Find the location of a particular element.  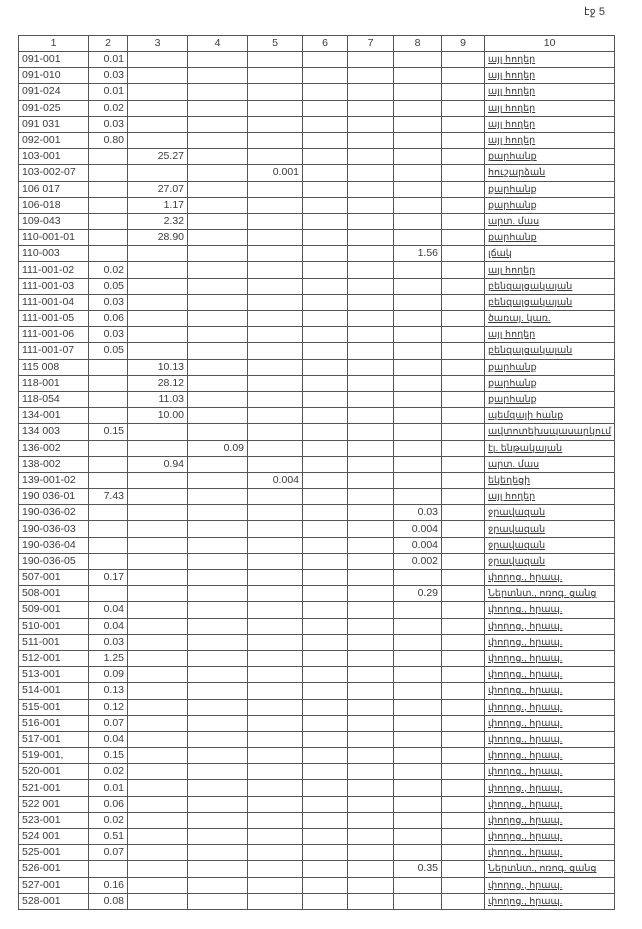

parcel-code-cell: 509-001 is located at coordinates (53, 610).